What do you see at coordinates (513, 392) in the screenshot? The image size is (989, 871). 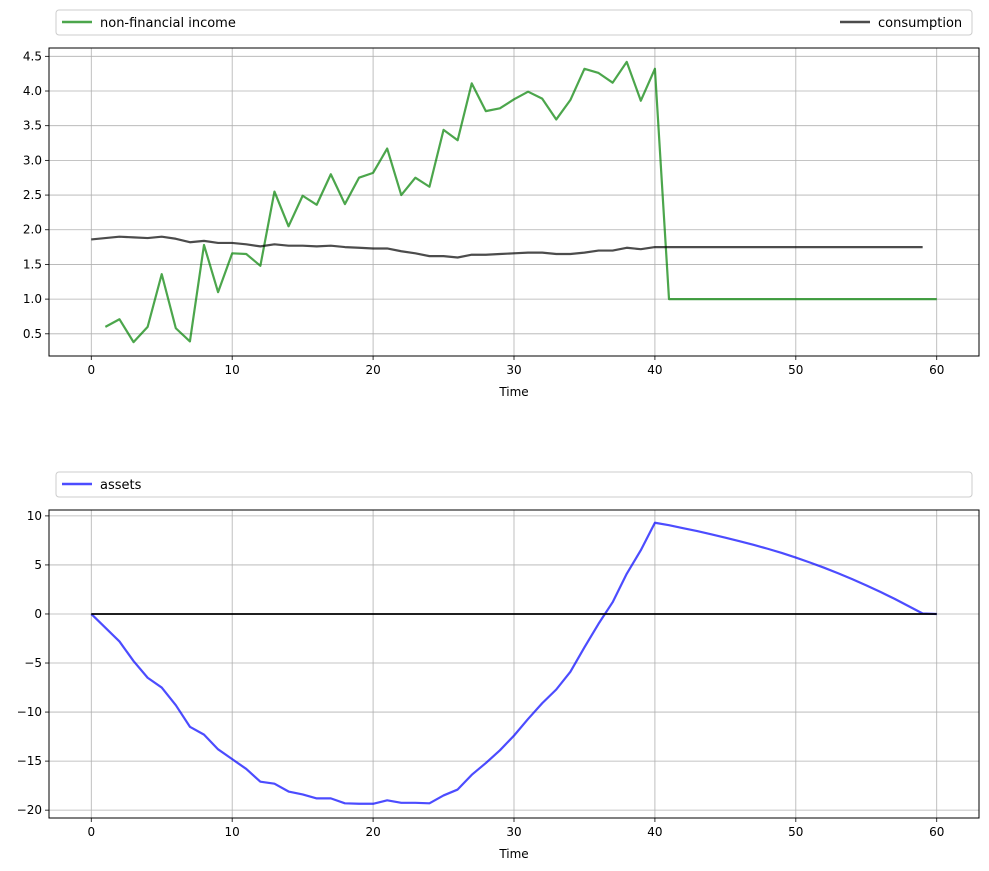 I see `top-x-axis-label: Time` at bounding box center [513, 392].